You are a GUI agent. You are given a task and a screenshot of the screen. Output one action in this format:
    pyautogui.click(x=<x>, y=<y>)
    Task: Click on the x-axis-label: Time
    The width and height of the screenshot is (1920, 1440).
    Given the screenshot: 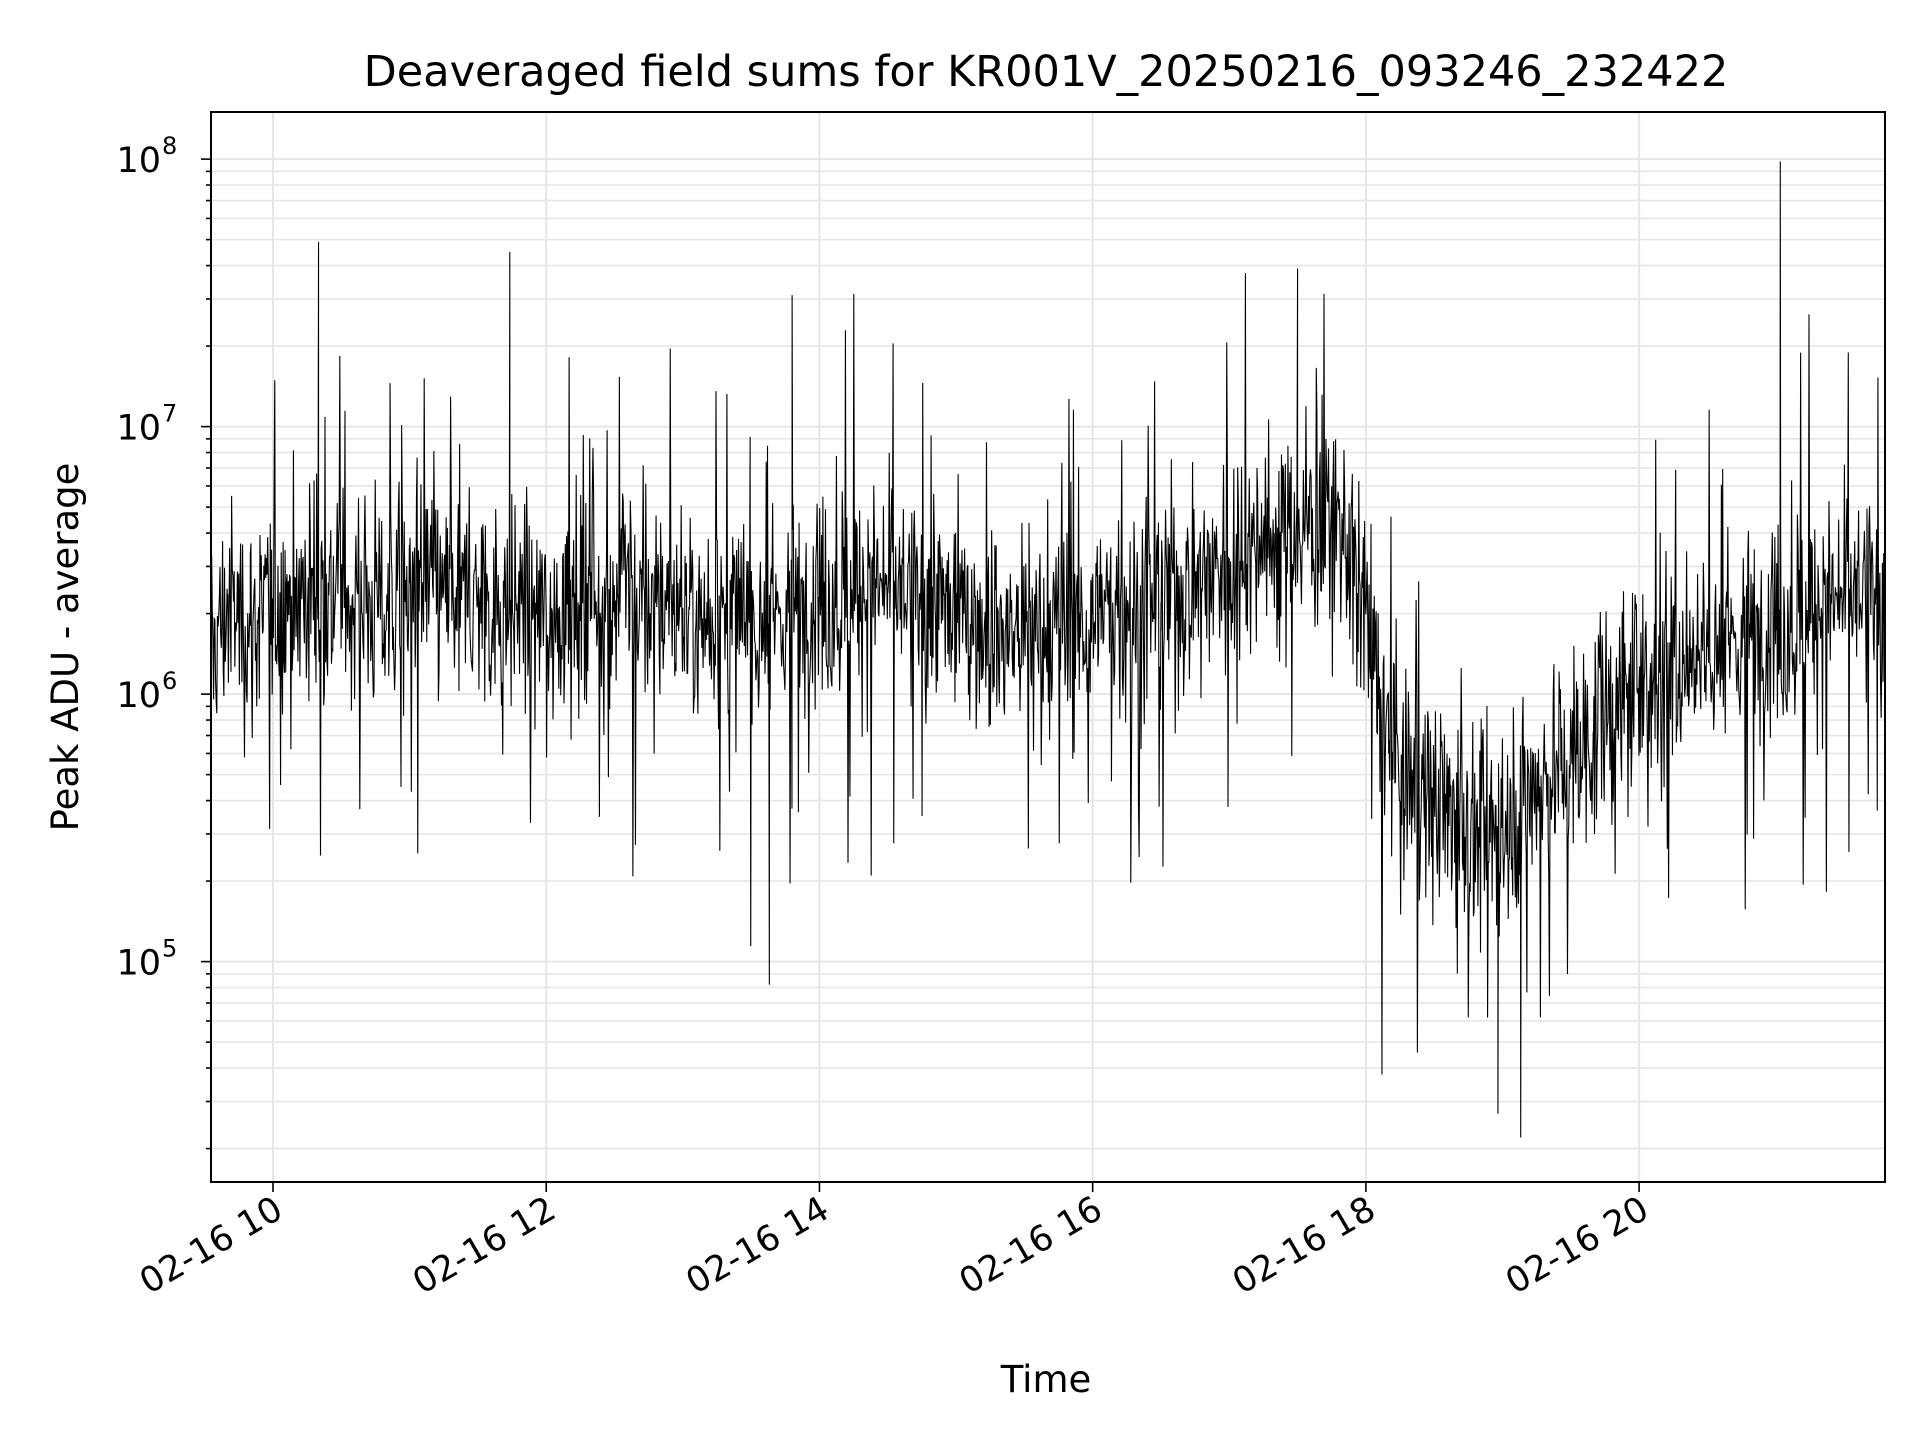 What is the action you would take?
    pyautogui.click(x=1046, y=1379)
    